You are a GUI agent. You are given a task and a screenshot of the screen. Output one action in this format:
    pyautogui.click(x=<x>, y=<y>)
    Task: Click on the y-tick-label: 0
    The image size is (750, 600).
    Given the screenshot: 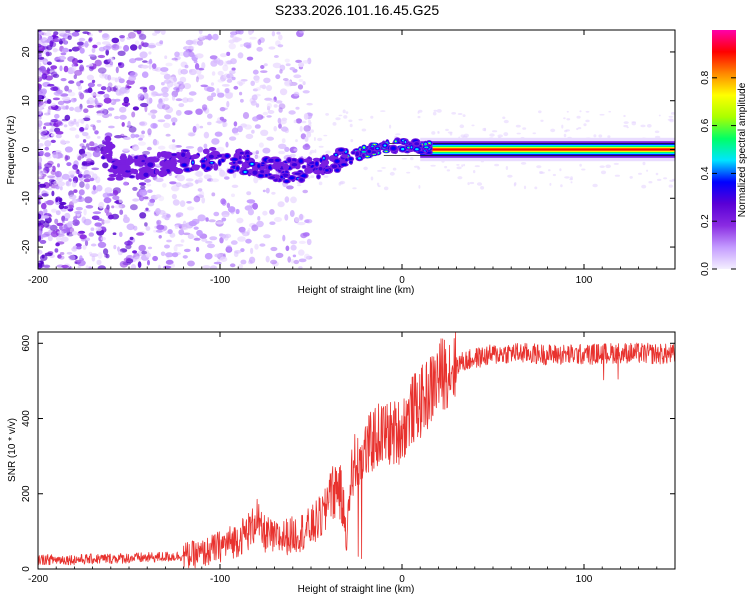 What is the action you would take?
    pyautogui.click(x=26, y=149)
    